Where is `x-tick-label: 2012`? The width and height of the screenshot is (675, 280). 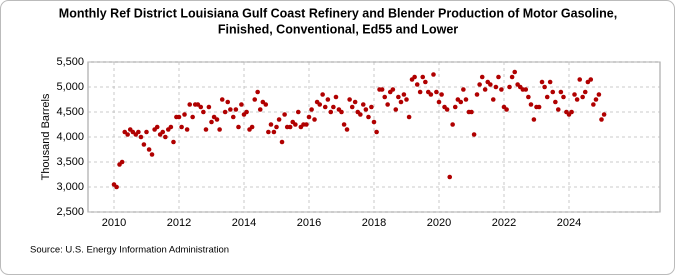
x-tick-label: 2012 is located at coordinates (179, 223).